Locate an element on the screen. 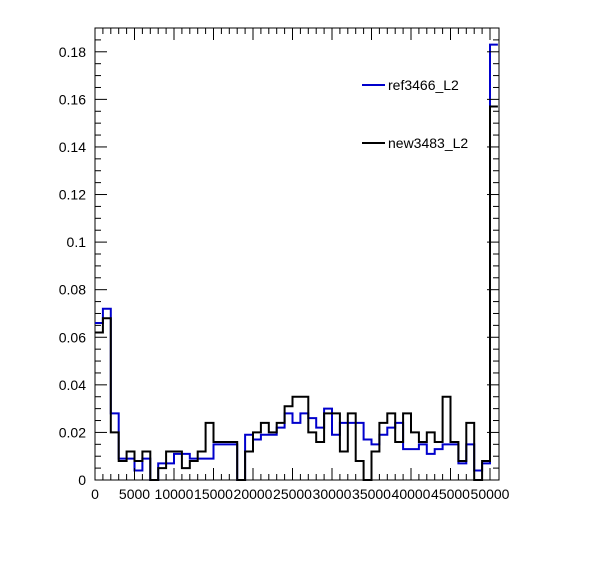 The width and height of the screenshot is (596, 572). x-tick-label: 20000 is located at coordinates (253, 494).